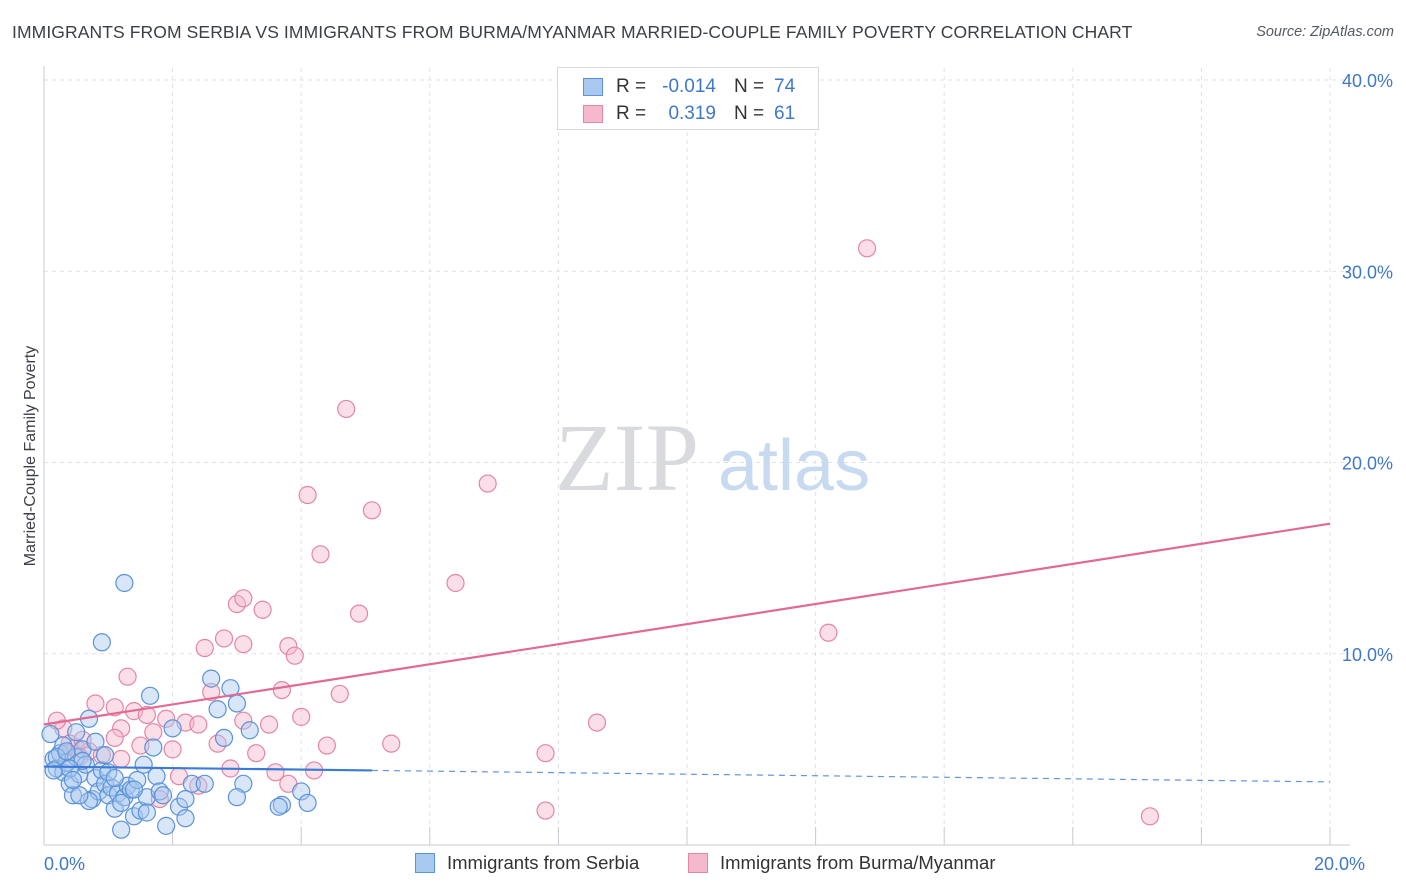 This screenshot has height=892, width=1406. Describe the element at coordinates (689, 86) in the screenshot. I see `legend-r-value-serbia: -0.014` at that location.